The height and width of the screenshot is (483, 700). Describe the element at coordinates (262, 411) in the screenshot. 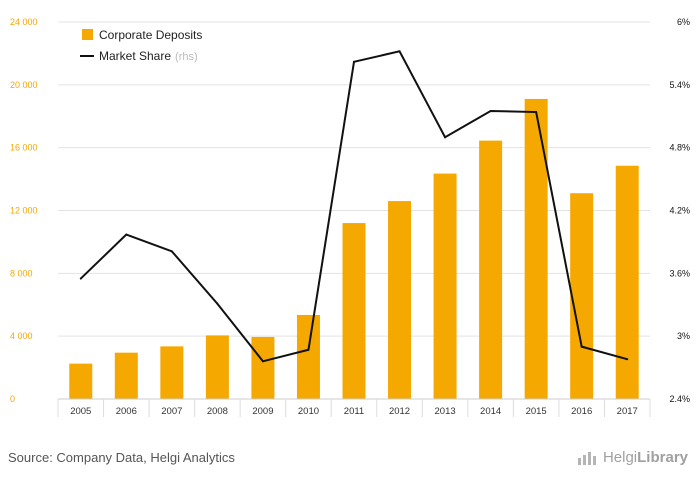

I see `x-tick-label: 2009` at that location.